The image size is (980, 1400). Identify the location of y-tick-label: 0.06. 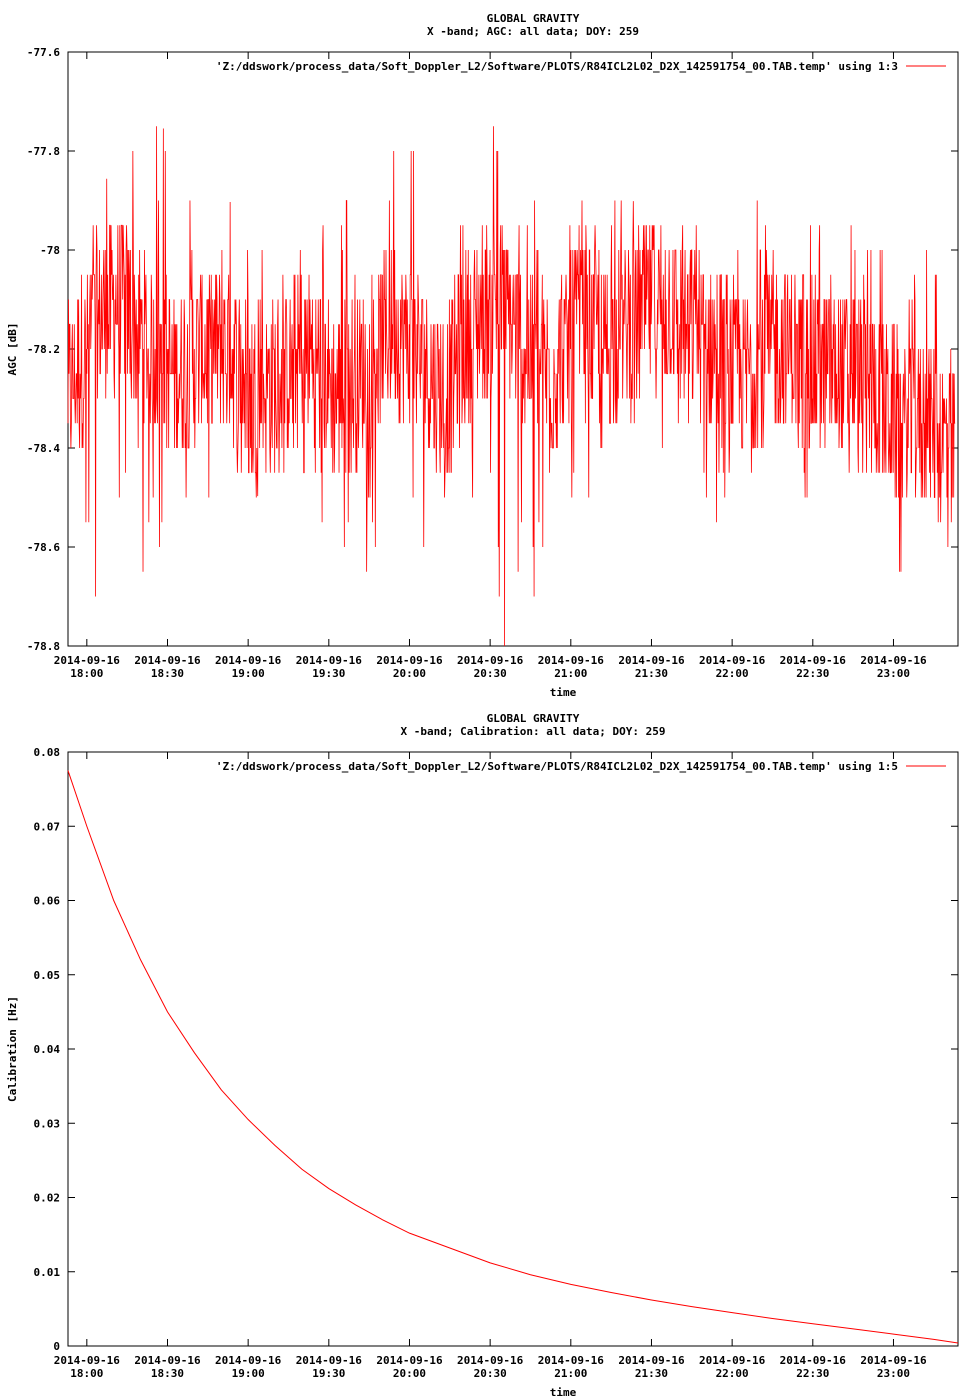
(47, 901).